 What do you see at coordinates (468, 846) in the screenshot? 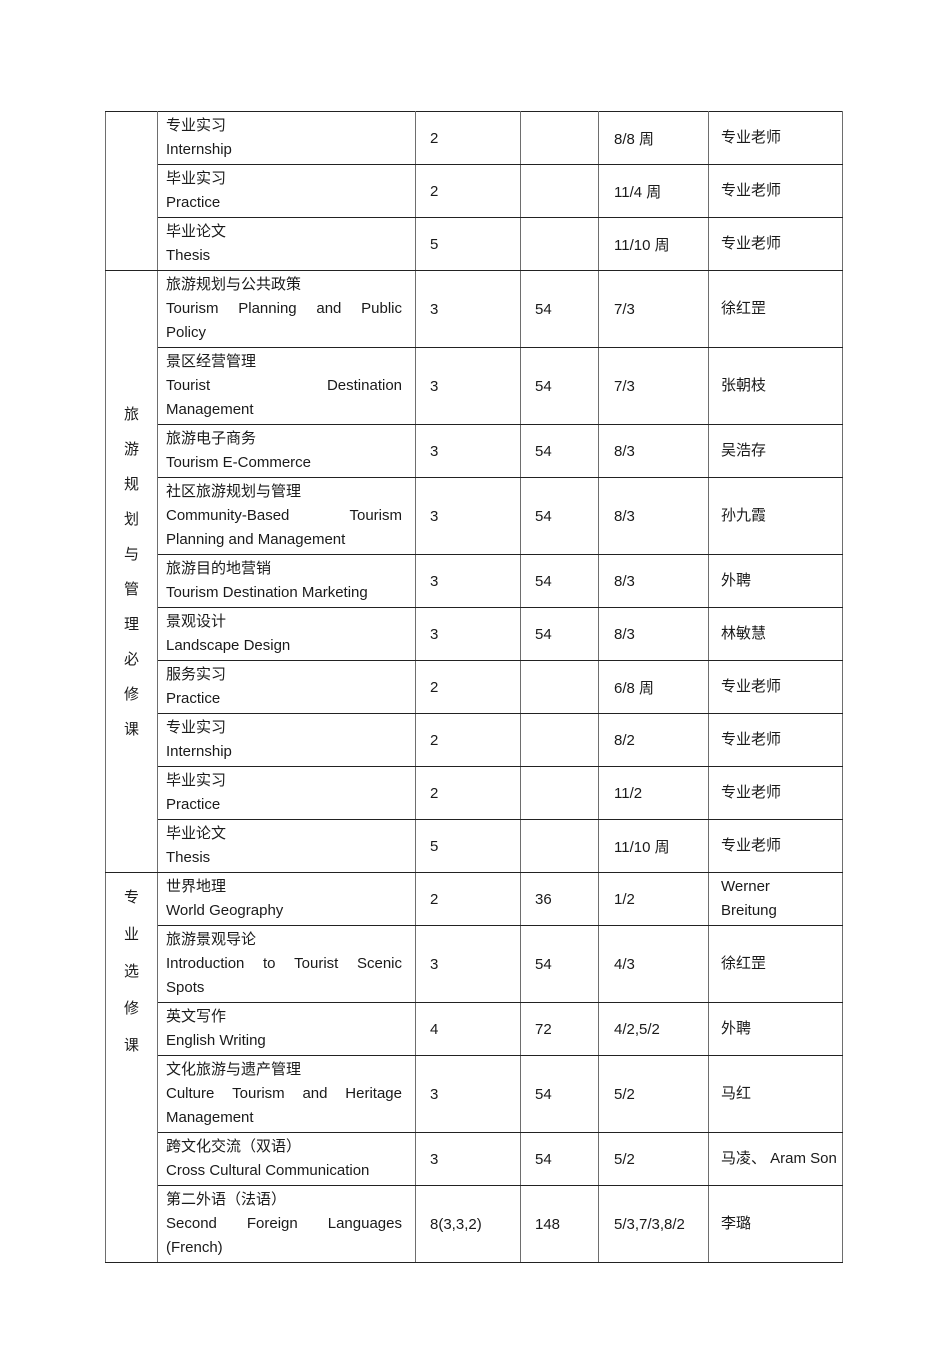
I see `credits-cell: 5` at bounding box center [468, 846].